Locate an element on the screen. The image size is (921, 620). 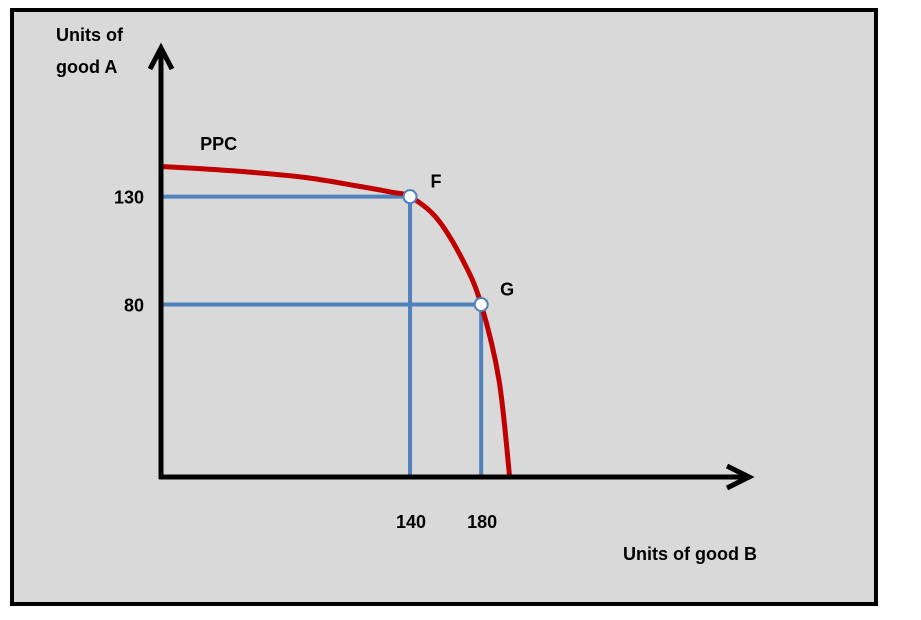
y-axis-arrow-icon is located at coordinates (161, 56).